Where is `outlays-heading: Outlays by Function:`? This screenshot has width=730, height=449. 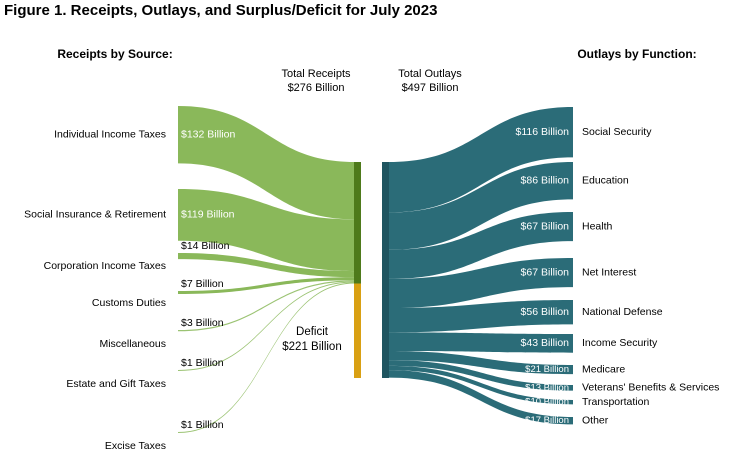 outlays-heading: Outlays by Function: is located at coordinates (636, 54).